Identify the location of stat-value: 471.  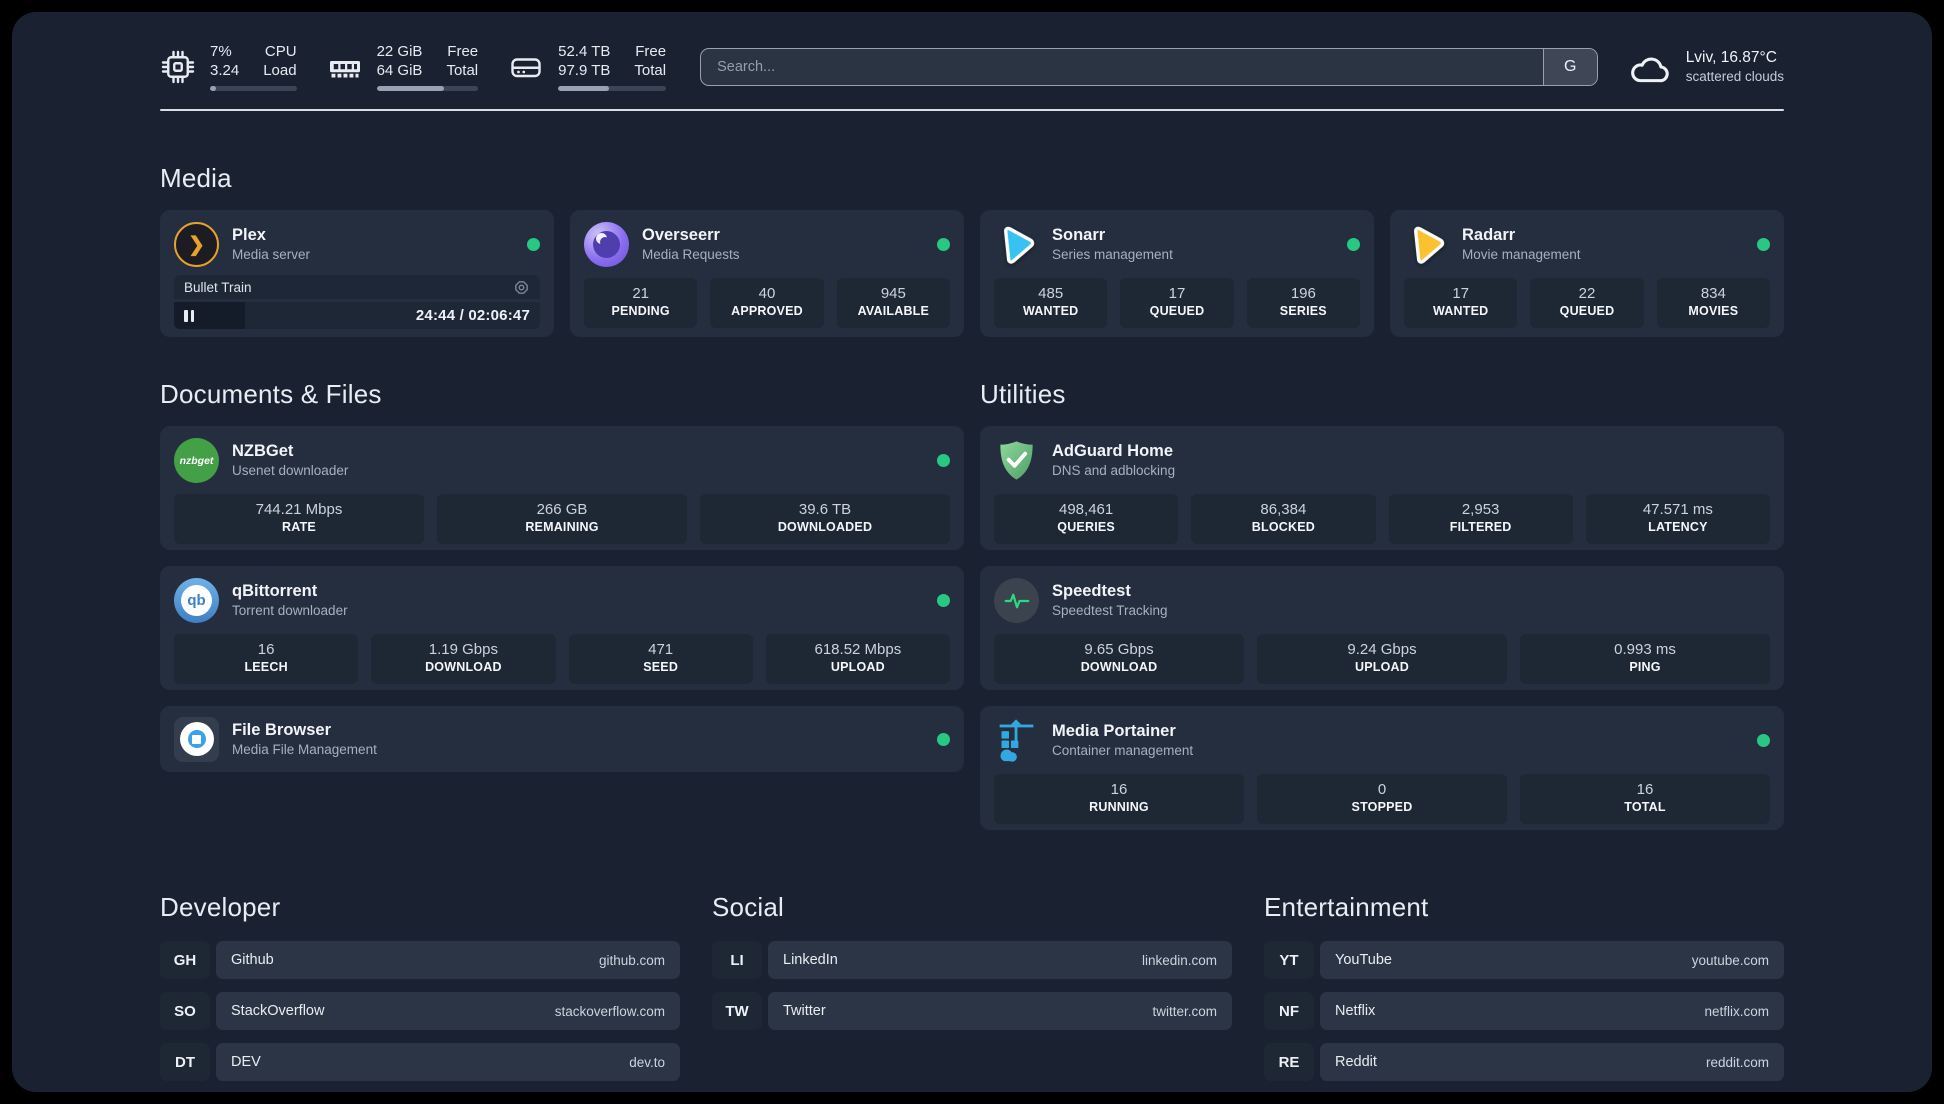
(661, 649).